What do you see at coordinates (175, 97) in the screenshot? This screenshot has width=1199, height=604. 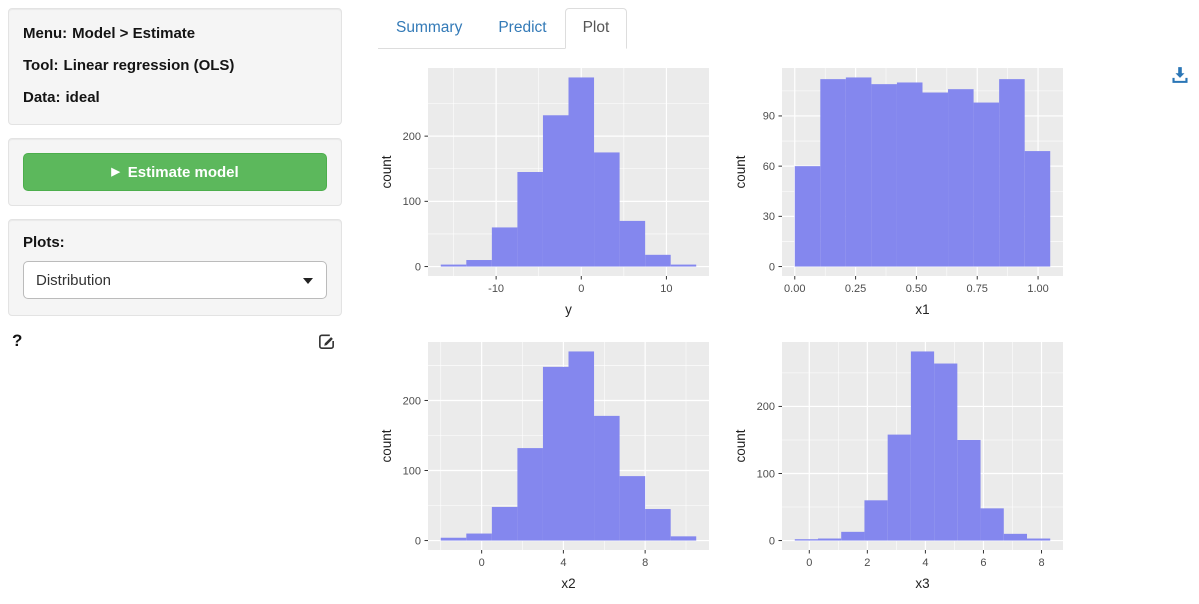 I see `dataset-name: Data: ideal` at bounding box center [175, 97].